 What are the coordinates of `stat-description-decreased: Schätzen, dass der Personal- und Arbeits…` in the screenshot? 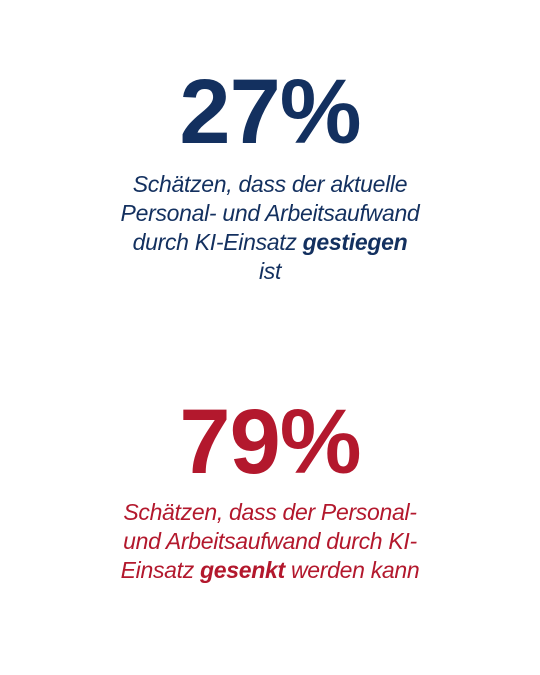 It's located at (270, 541).